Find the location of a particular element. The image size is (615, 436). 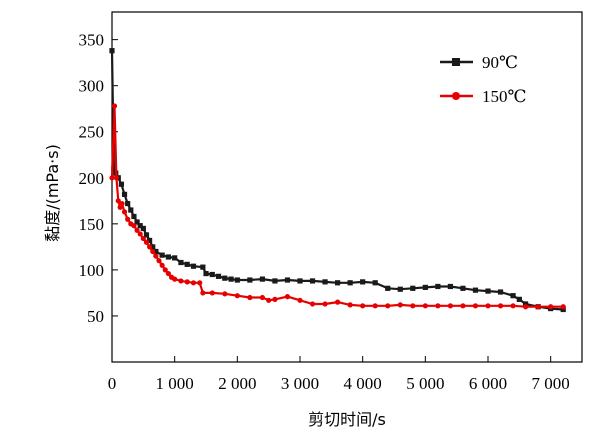

y-tick-label: 150 is located at coordinates (92, 224).